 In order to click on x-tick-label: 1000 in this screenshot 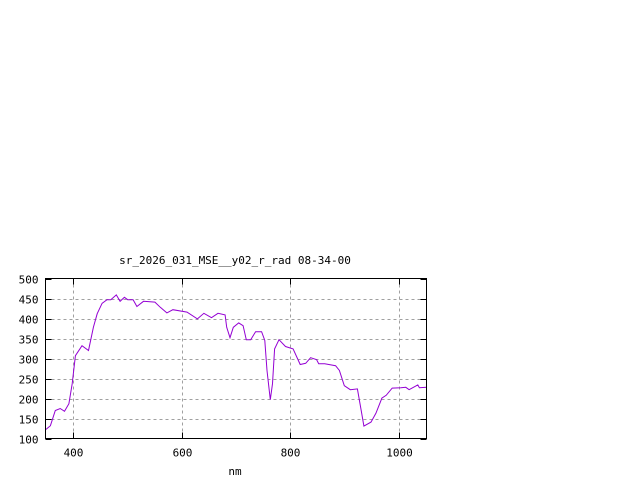, I will do `click(399, 453)`.